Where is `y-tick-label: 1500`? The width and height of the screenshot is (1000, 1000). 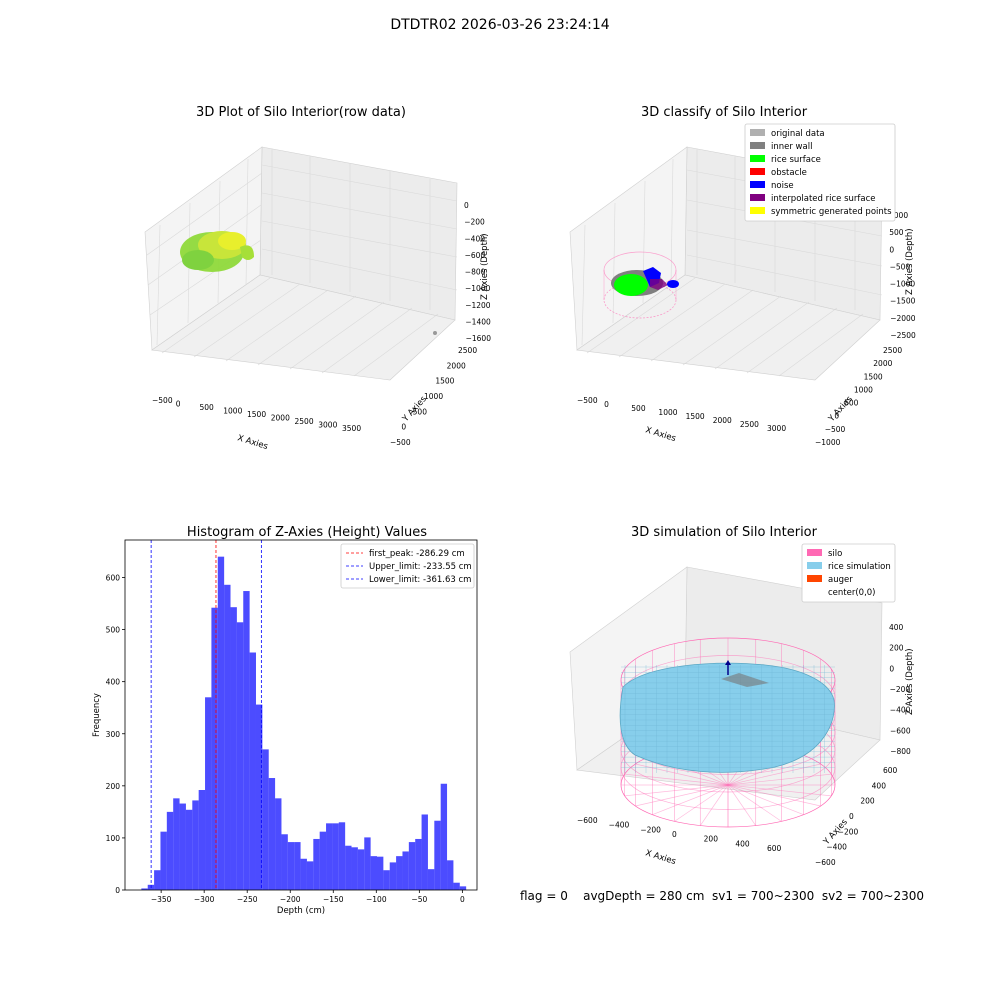
y-tick-label: 1500 is located at coordinates (444, 381).